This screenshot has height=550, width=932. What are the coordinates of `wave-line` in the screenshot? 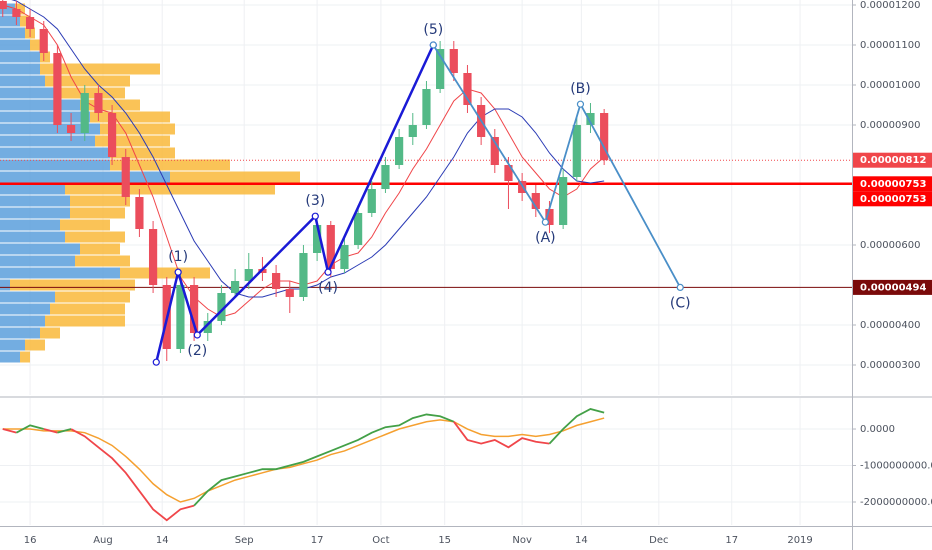 It's located at (557, 166).